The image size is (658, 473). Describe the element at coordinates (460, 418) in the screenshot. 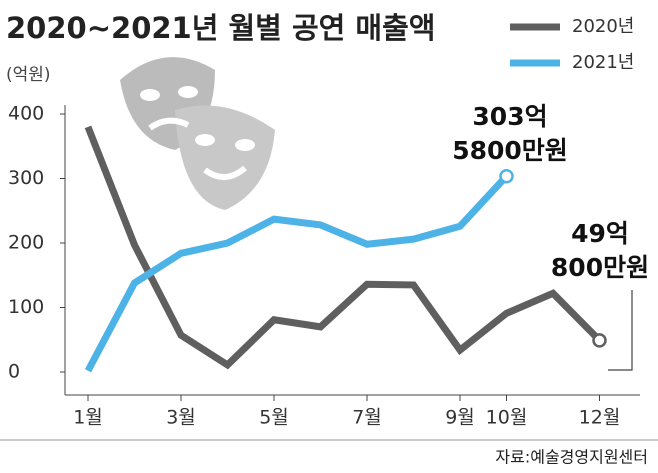

I see `x-tick-label: 9월` at that location.